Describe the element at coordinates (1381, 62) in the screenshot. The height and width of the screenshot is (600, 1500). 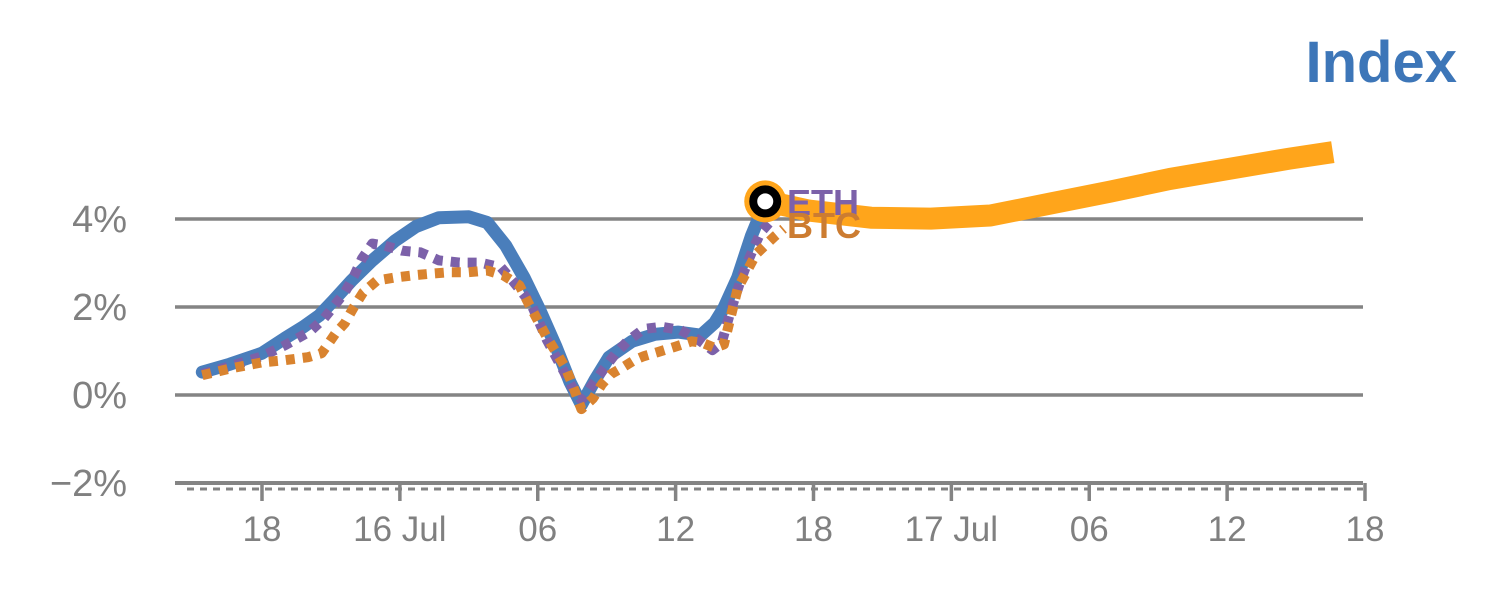
I see `chart-title: Index` at that location.